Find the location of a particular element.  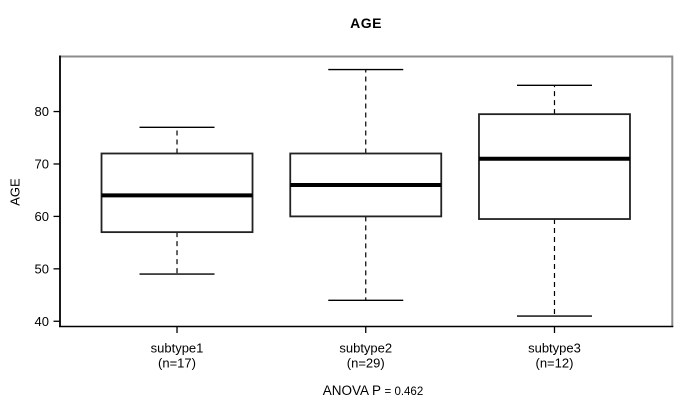

x-sublabel-subtype3: (n=12) is located at coordinates (555, 363).